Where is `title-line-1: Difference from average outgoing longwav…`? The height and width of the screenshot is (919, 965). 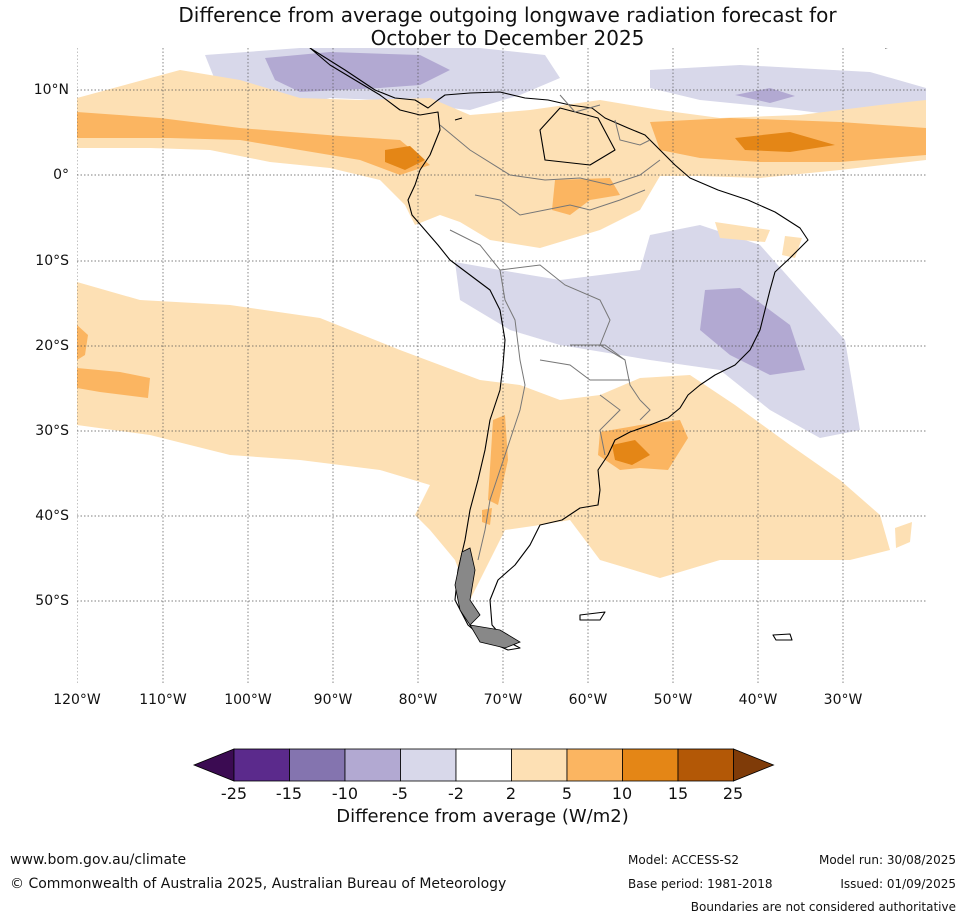 title-line-1: Difference from average outgoing longwav… is located at coordinates (507, 15).